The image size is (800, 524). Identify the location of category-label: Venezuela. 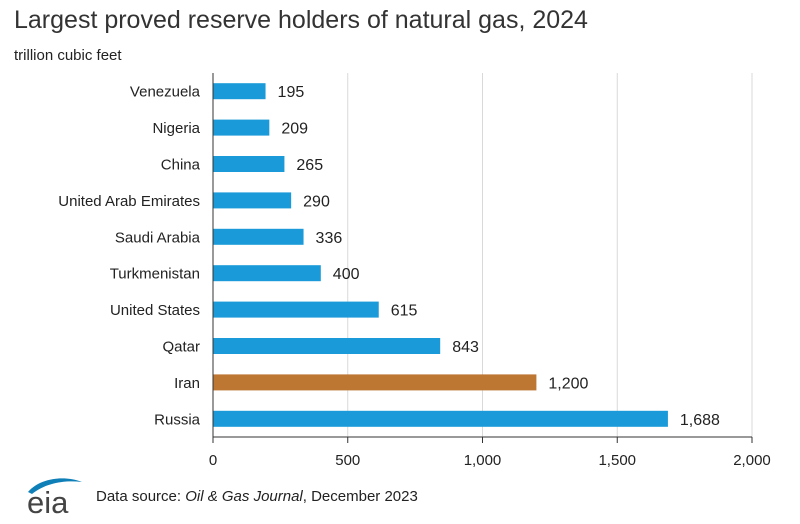
(165, 92).